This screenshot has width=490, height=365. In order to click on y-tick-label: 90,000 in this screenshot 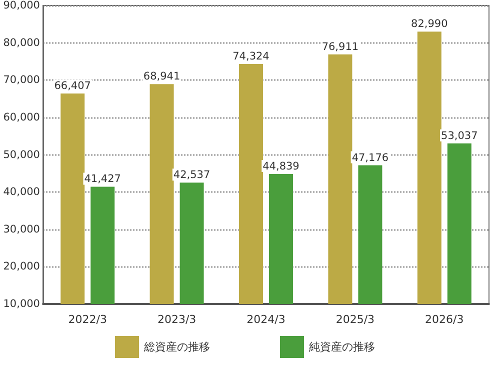, I will do `click(21, 6)`.